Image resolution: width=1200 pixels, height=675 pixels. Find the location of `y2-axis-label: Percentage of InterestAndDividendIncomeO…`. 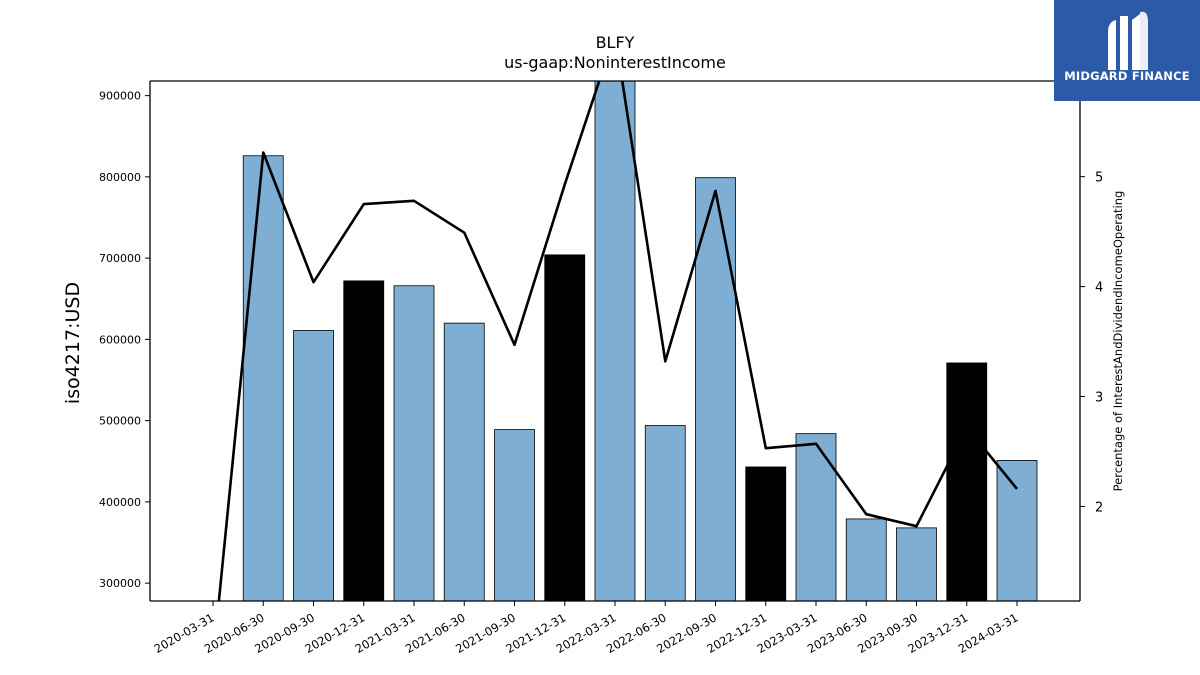

y2-axis-label: Percentage of InterestAndDividendIncomeO… is located at coordinates (1118, 341).